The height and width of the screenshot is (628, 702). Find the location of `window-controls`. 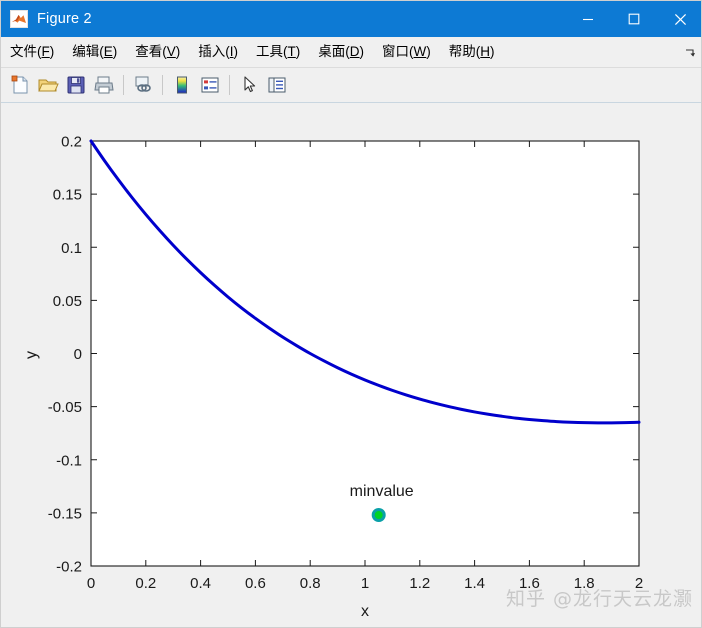

window-controls is located at coordinates (633, 19).